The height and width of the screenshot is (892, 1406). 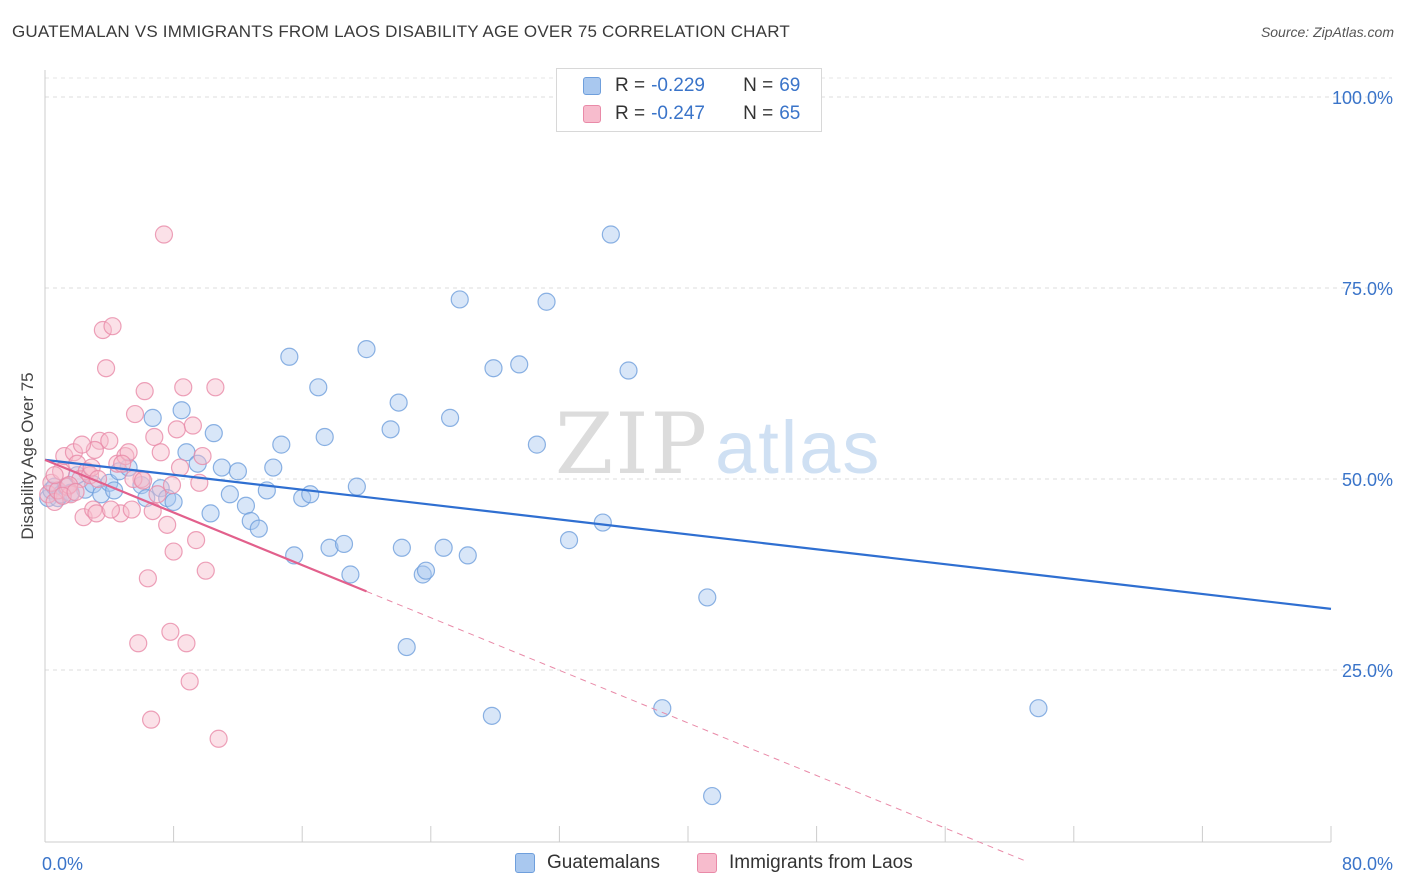 What do you see at coordinates (592, 86) in the screenshot?
I see `legend-swatch-guatemalans` at bounding box center [592, 86].